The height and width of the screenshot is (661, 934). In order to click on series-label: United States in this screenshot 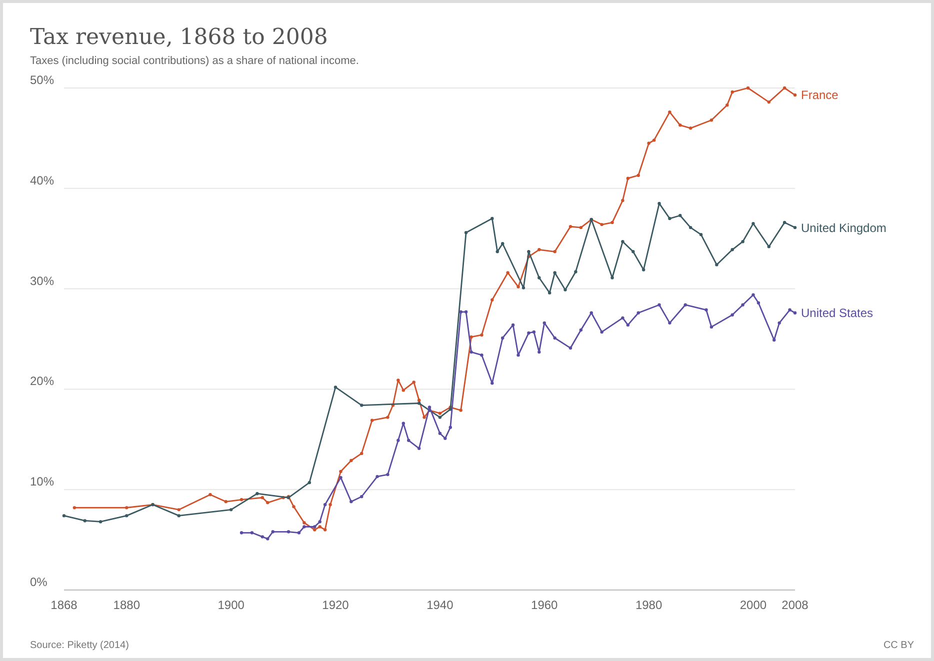, I will do `click(837, 313)`.